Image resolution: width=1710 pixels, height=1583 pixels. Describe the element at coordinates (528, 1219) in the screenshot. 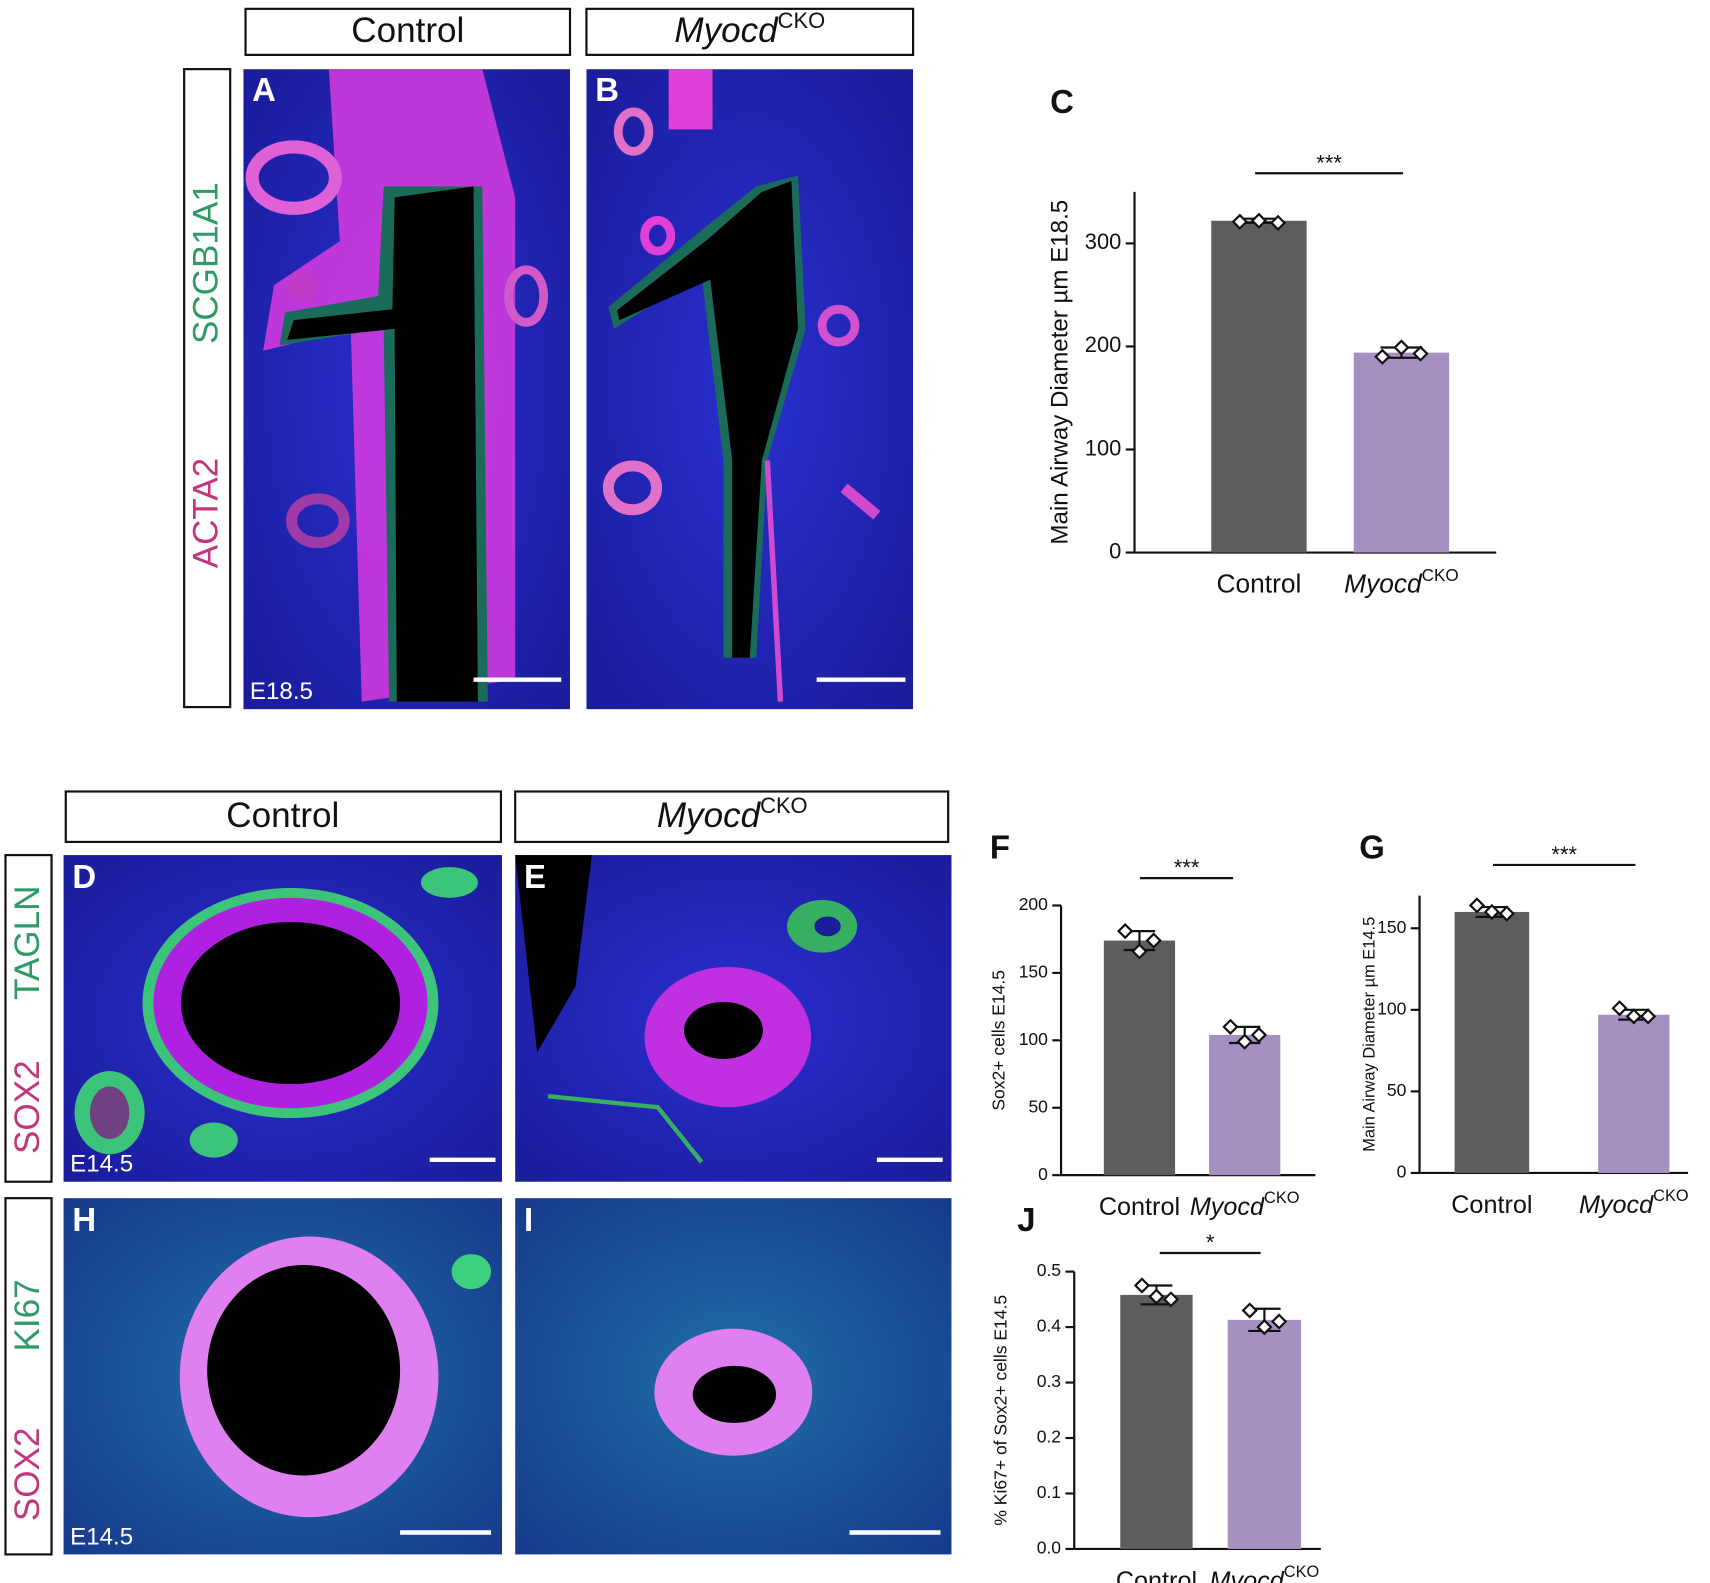

I see `panel-letter: I` at that location.